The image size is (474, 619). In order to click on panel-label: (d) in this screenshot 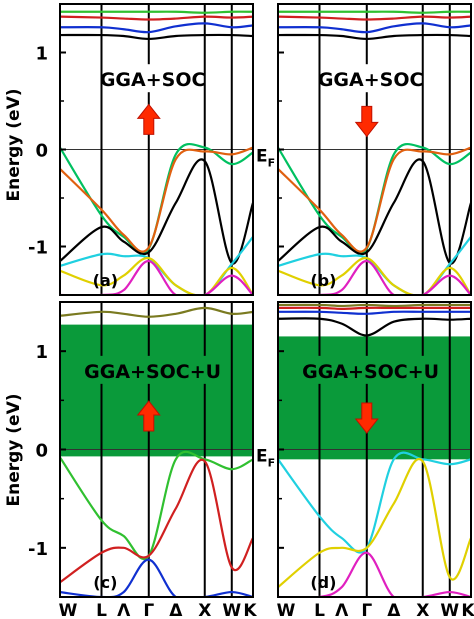, I will do `click(323, 582)`.